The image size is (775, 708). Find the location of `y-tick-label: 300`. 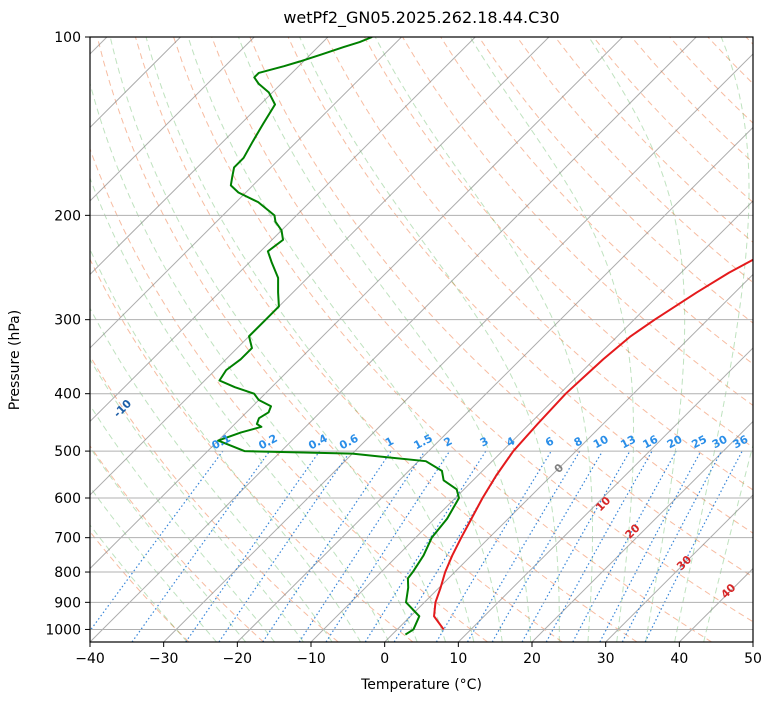

y-tick-label: 300 is located at coordinates (67, 321).